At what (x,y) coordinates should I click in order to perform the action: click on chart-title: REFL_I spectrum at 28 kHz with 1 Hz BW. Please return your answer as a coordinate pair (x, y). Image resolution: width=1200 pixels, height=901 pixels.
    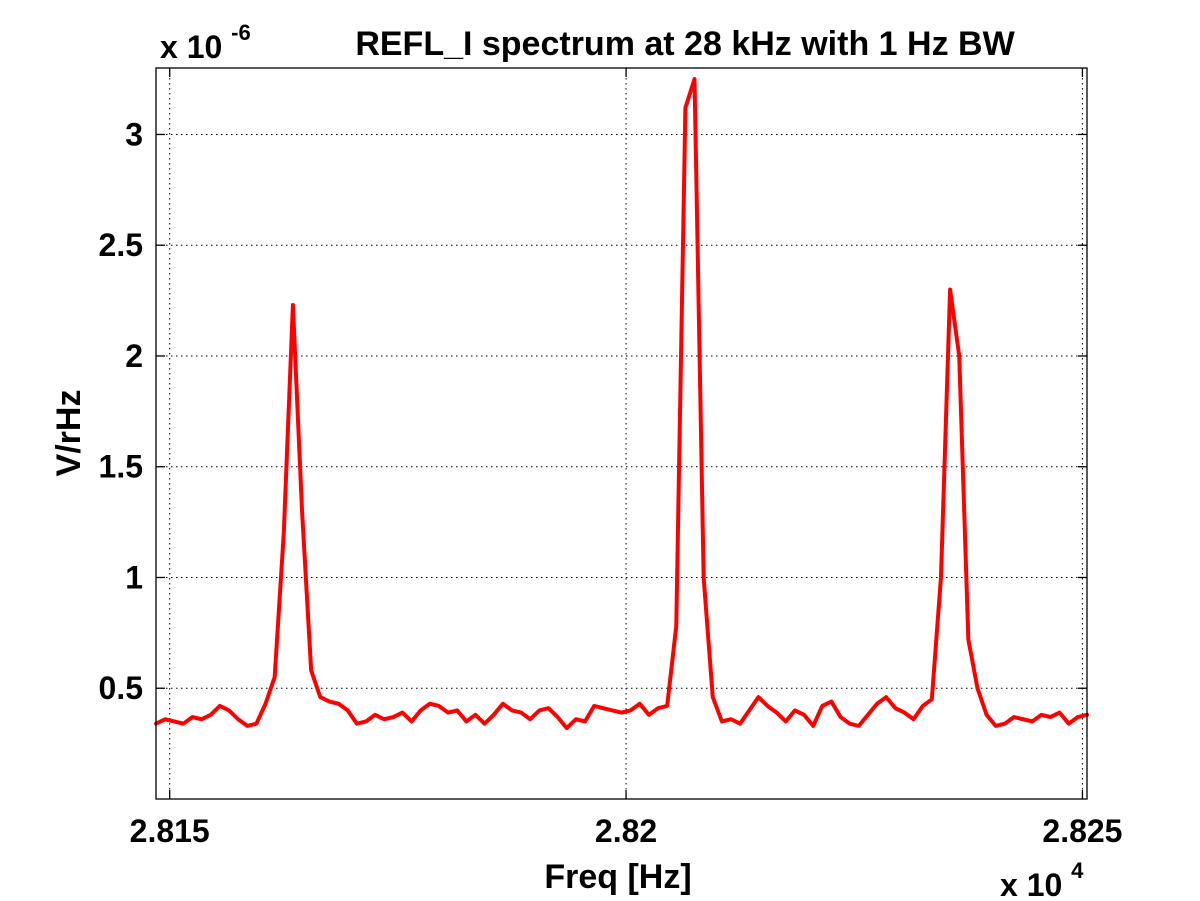
    Looking at the image, I should click on (685, 44).